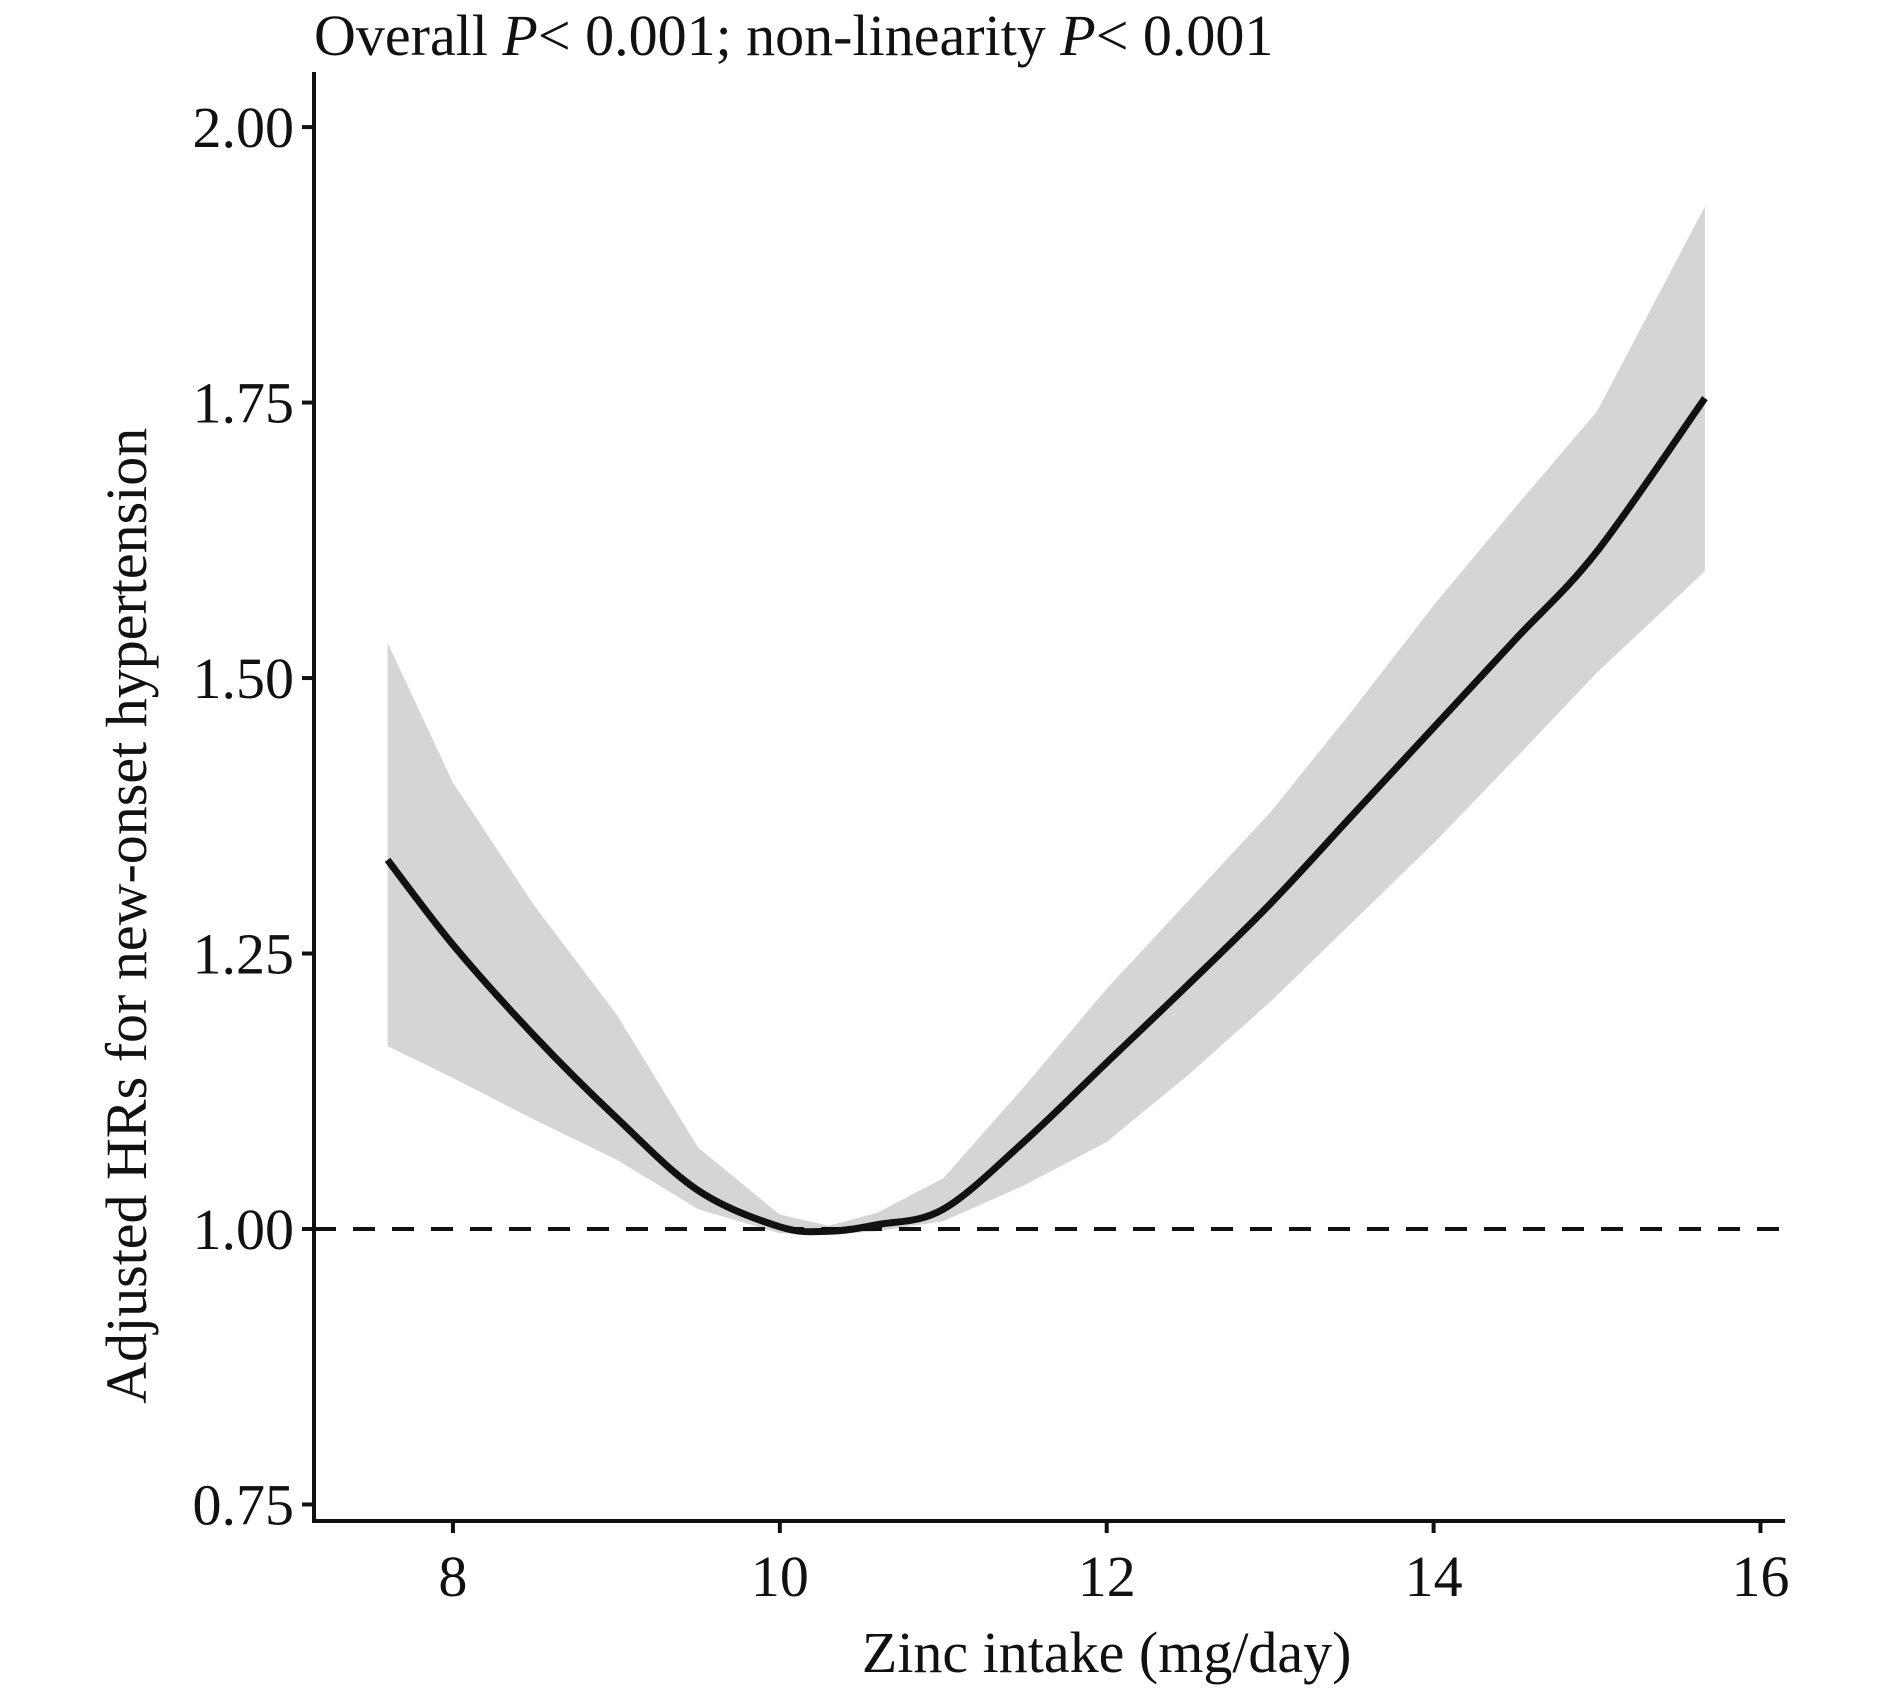 Image resolution: width=1890 pixels, height=1689 pixels. What do you see at coordinates (1107, 1652) in the screenshot?
I see `x-axis-title: Zinc intake (mg/day)` at bounding box center [1107, 1652].